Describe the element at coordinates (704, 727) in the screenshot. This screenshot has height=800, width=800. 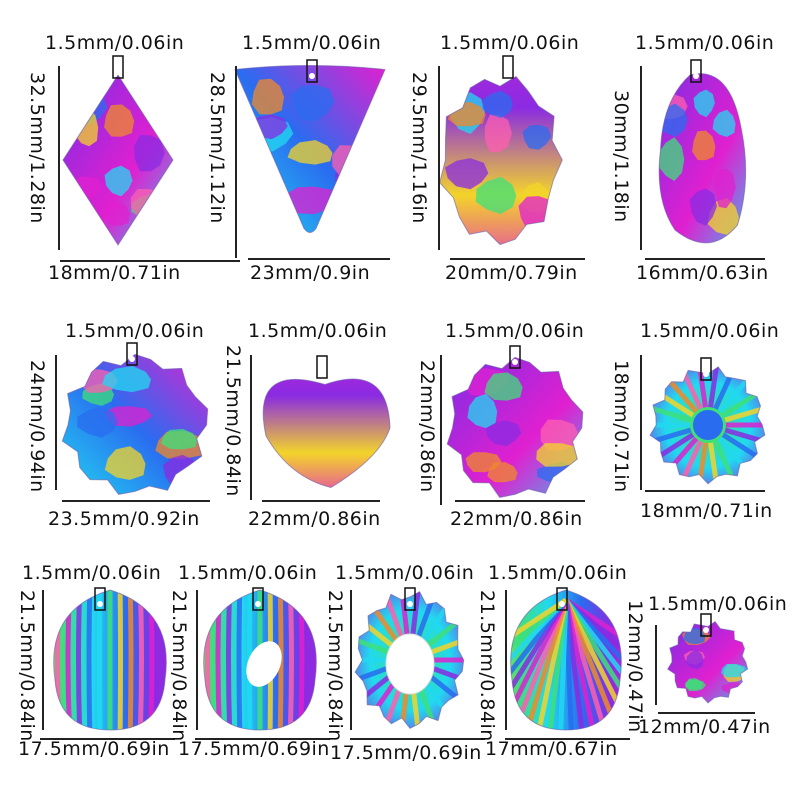
I see `width-label: 12mm/0.47in` at that location.